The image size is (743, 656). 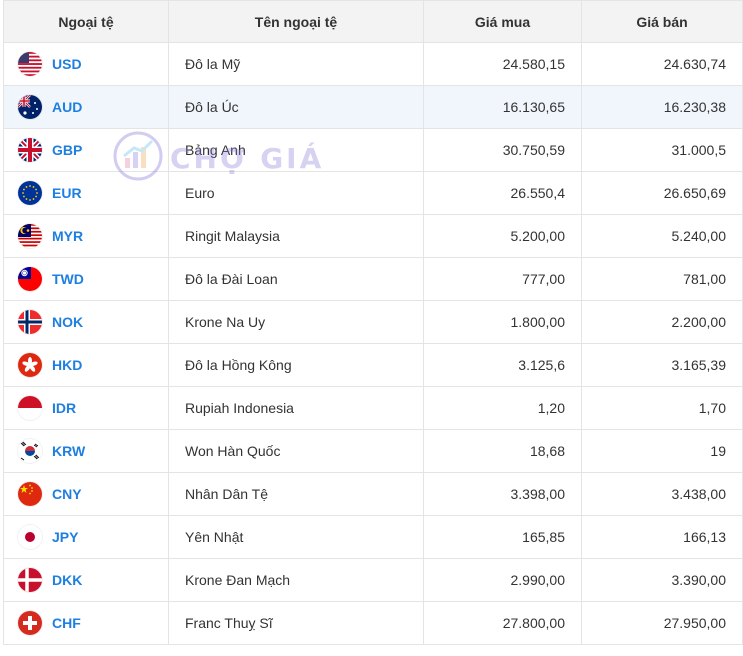 I want to click on currency-name: Franc Thuỵ Sĩ, so click(x=296, y=623).